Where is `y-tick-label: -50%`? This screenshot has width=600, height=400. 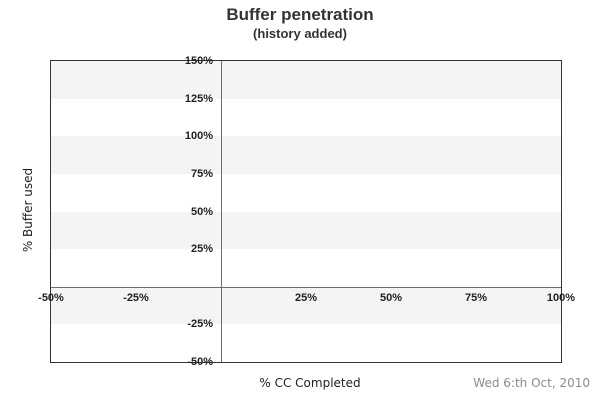 y-tick-label: -50% is located at coordinates (200, 362).